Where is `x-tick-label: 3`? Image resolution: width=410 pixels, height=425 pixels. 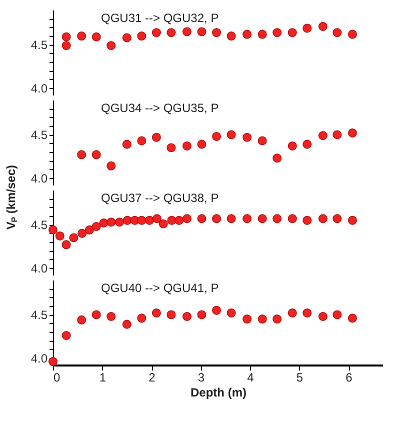
x-tick-label: 3 is located at coordinates (201, 377).